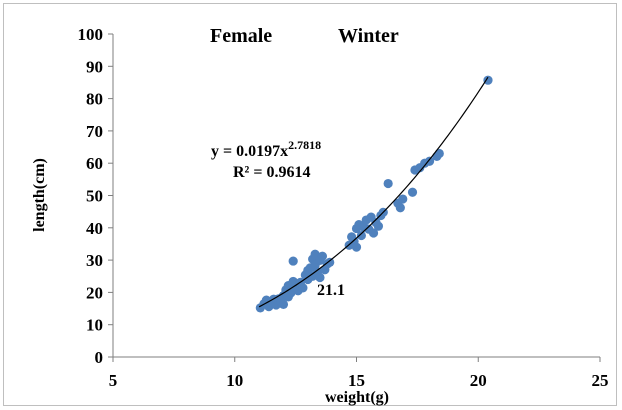 This screenshot has height=410, width=622. Describe the element at coordinates (356, 380) in the screenshot. I see `x-tick-label: 15` at that location.